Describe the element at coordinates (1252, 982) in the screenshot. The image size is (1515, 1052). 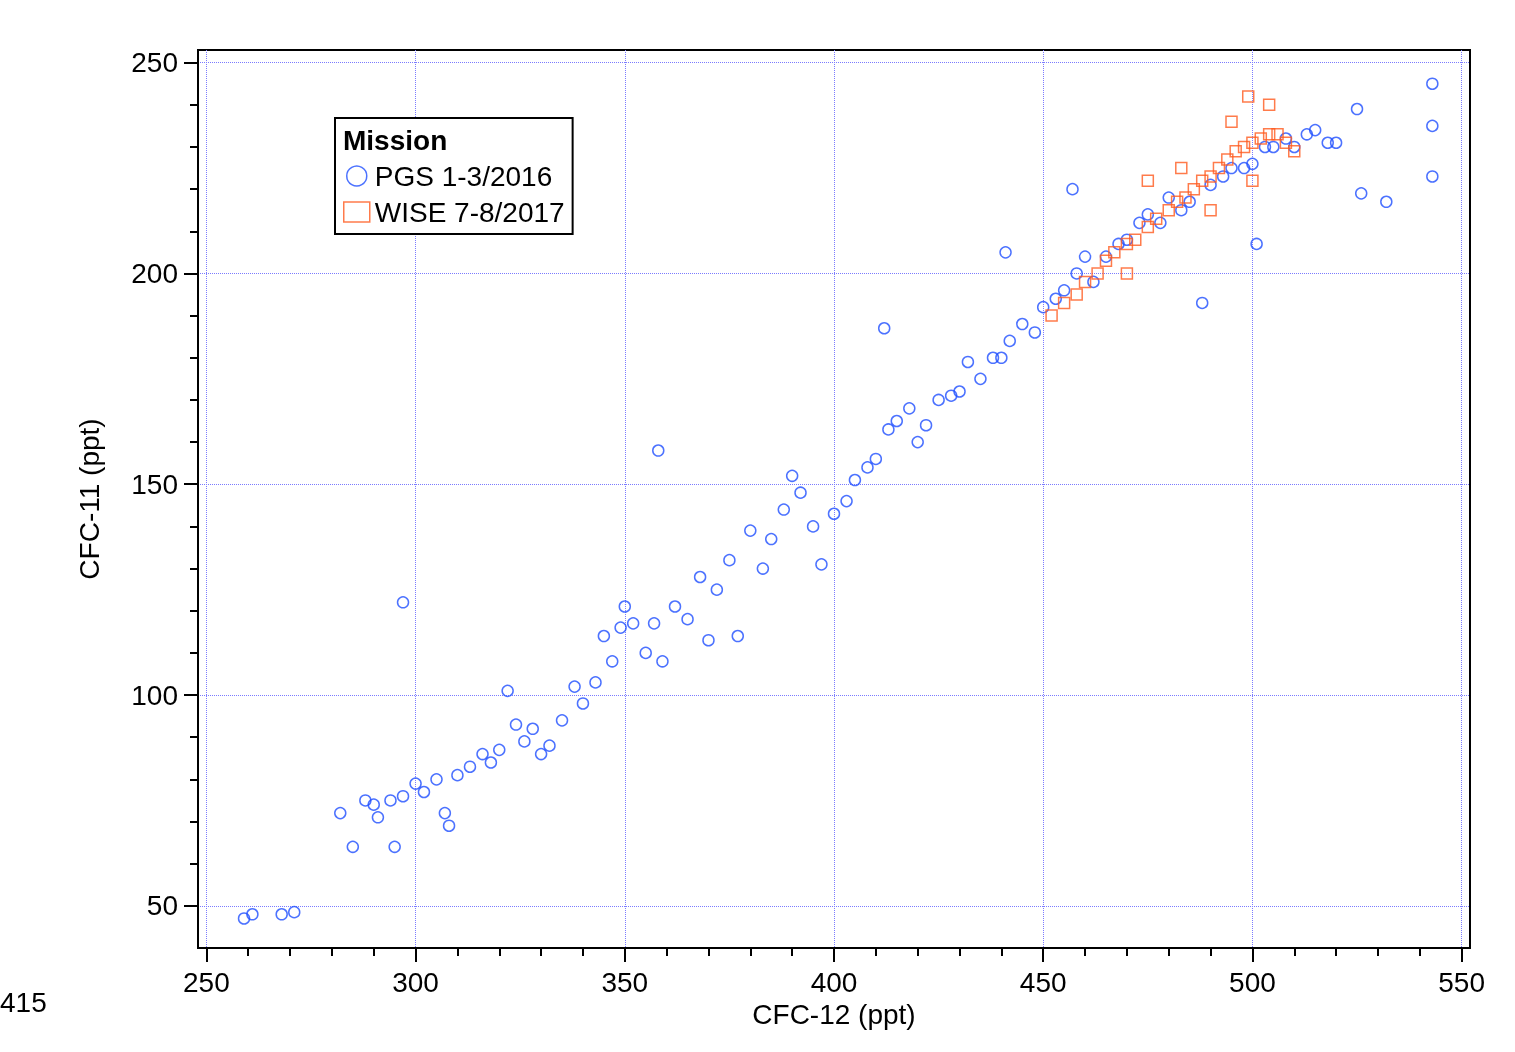
I see `x-tick-label: 500` at that location.